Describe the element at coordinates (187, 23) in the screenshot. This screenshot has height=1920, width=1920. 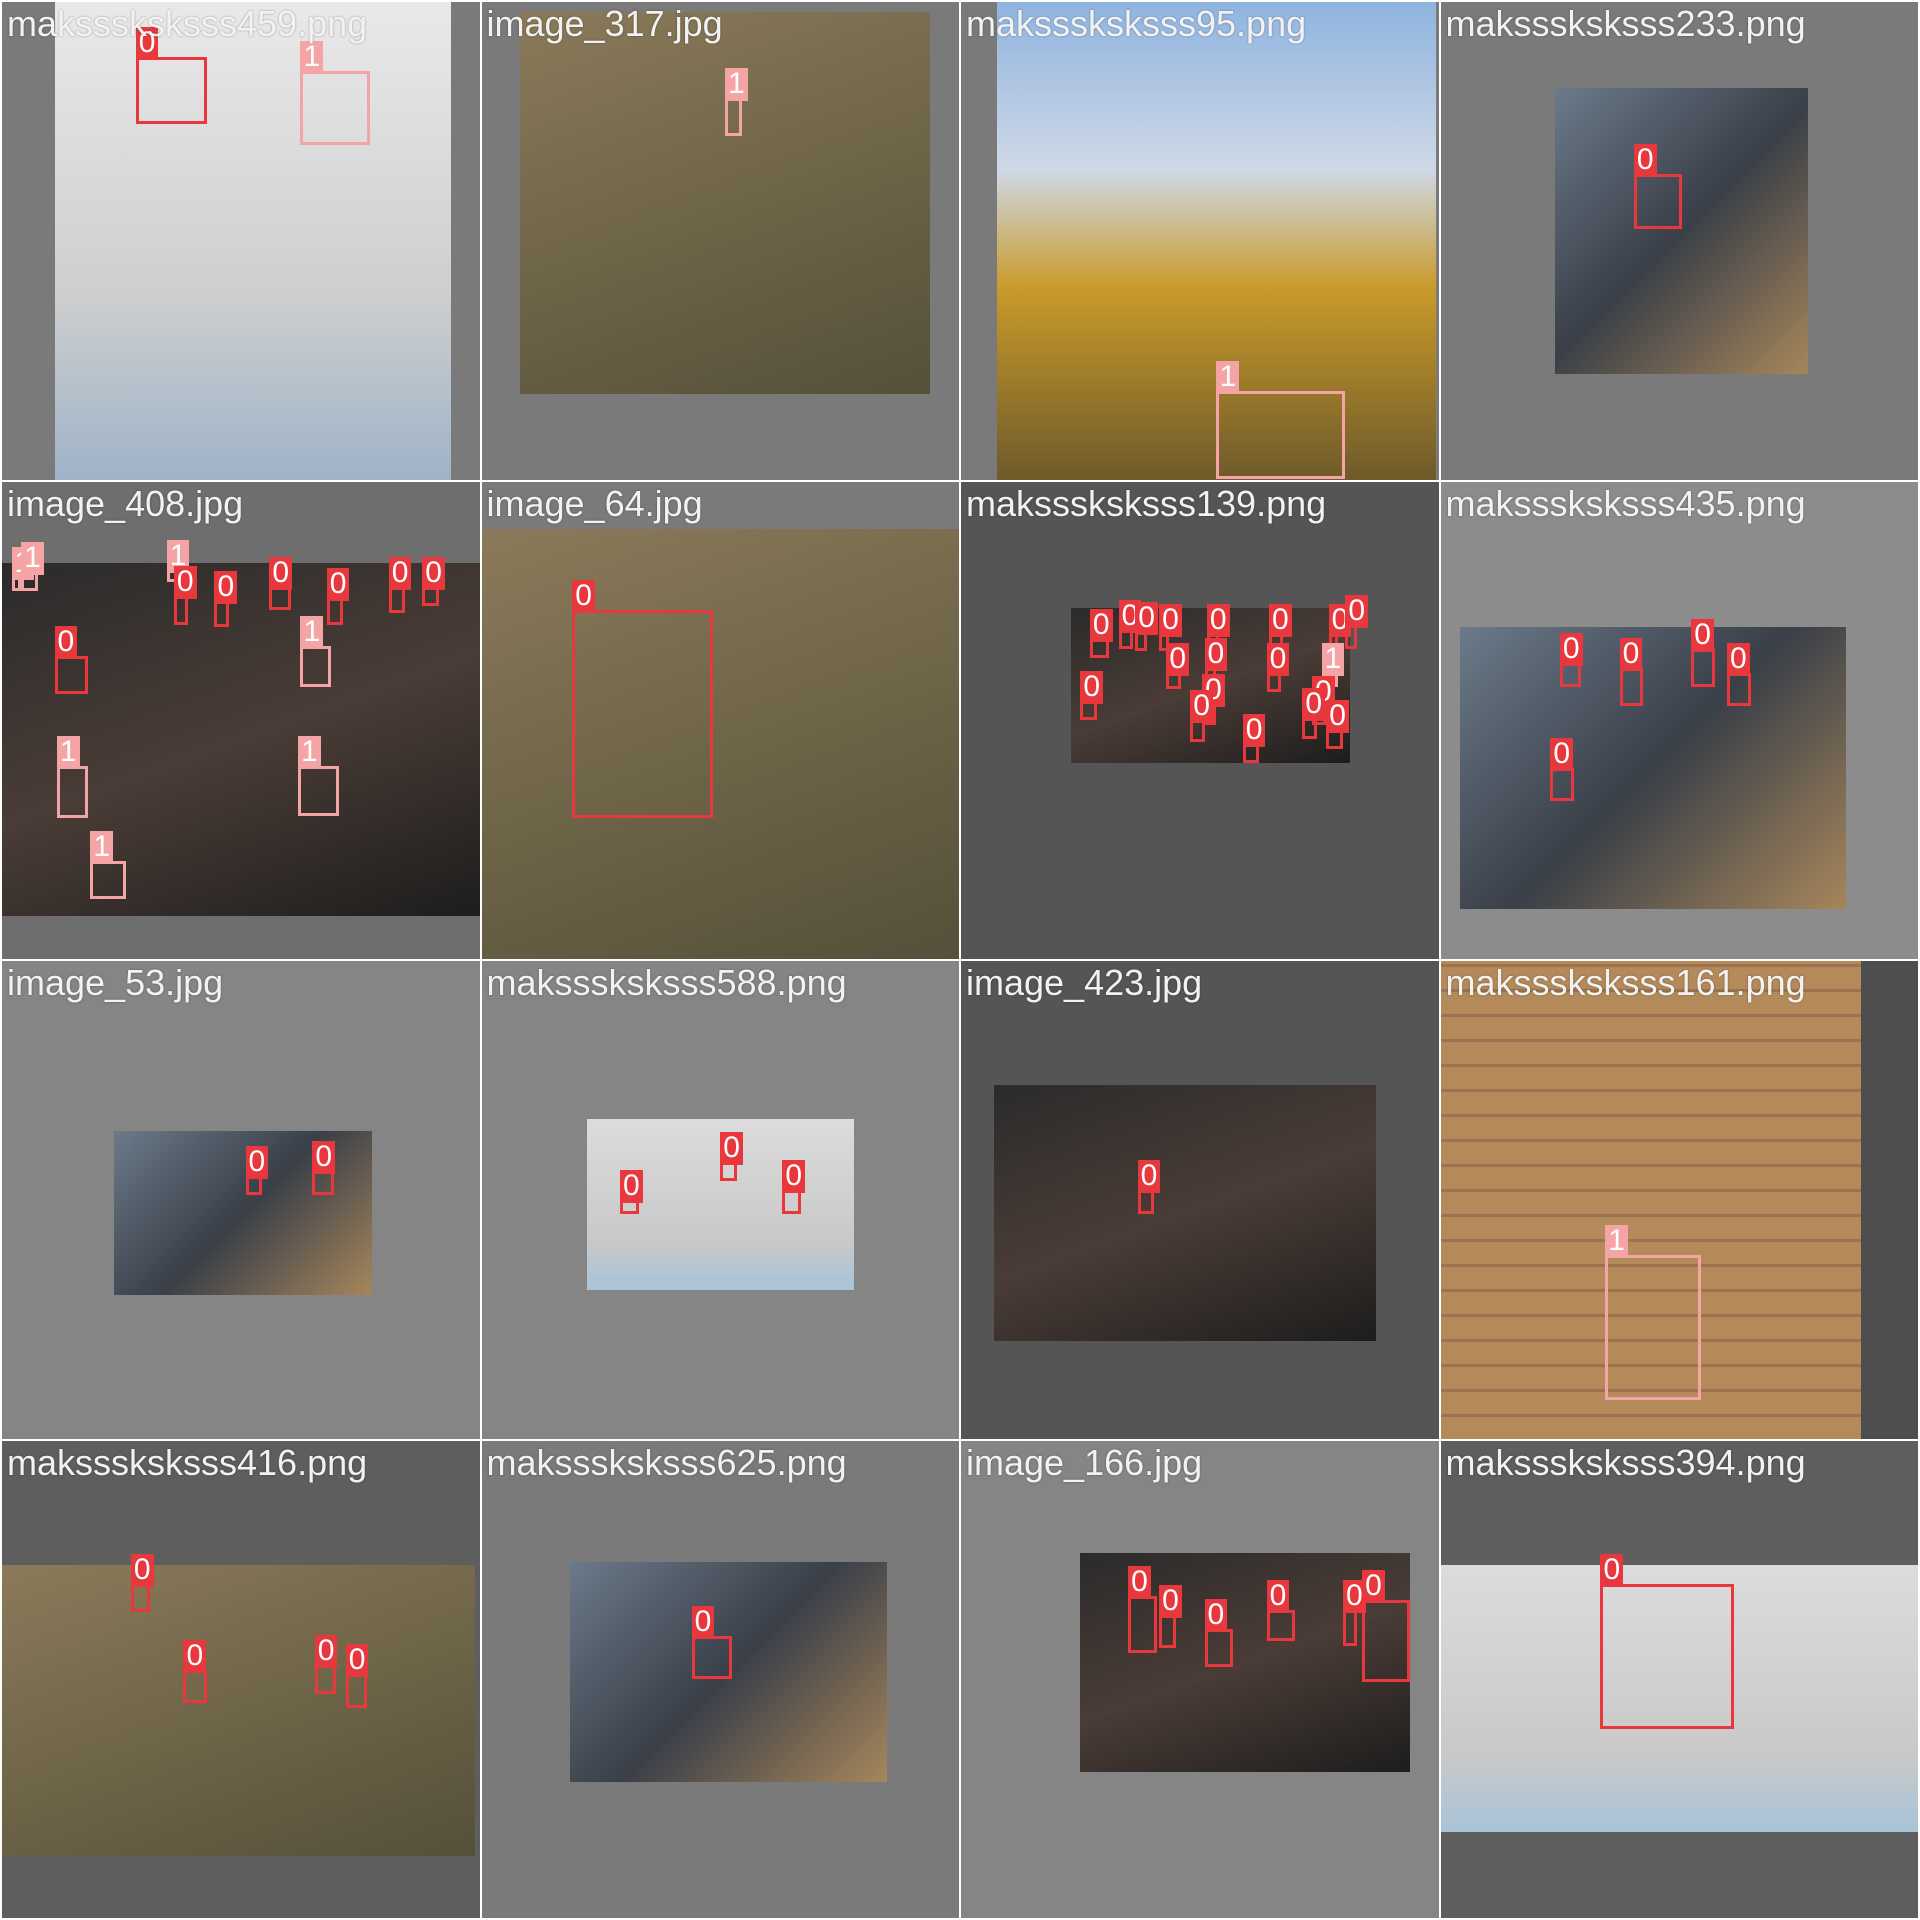
I see `image-filename-caption: maksssksksss459.png` at that location.